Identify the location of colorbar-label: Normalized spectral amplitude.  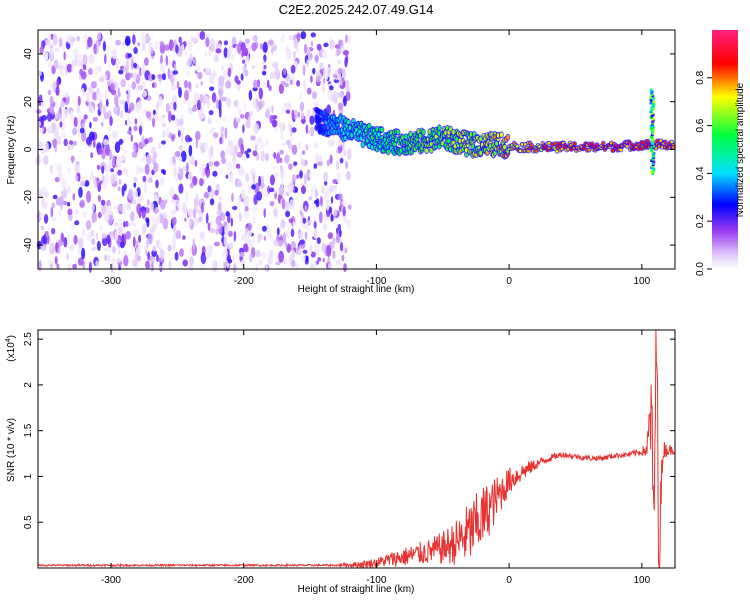
(740, 149).